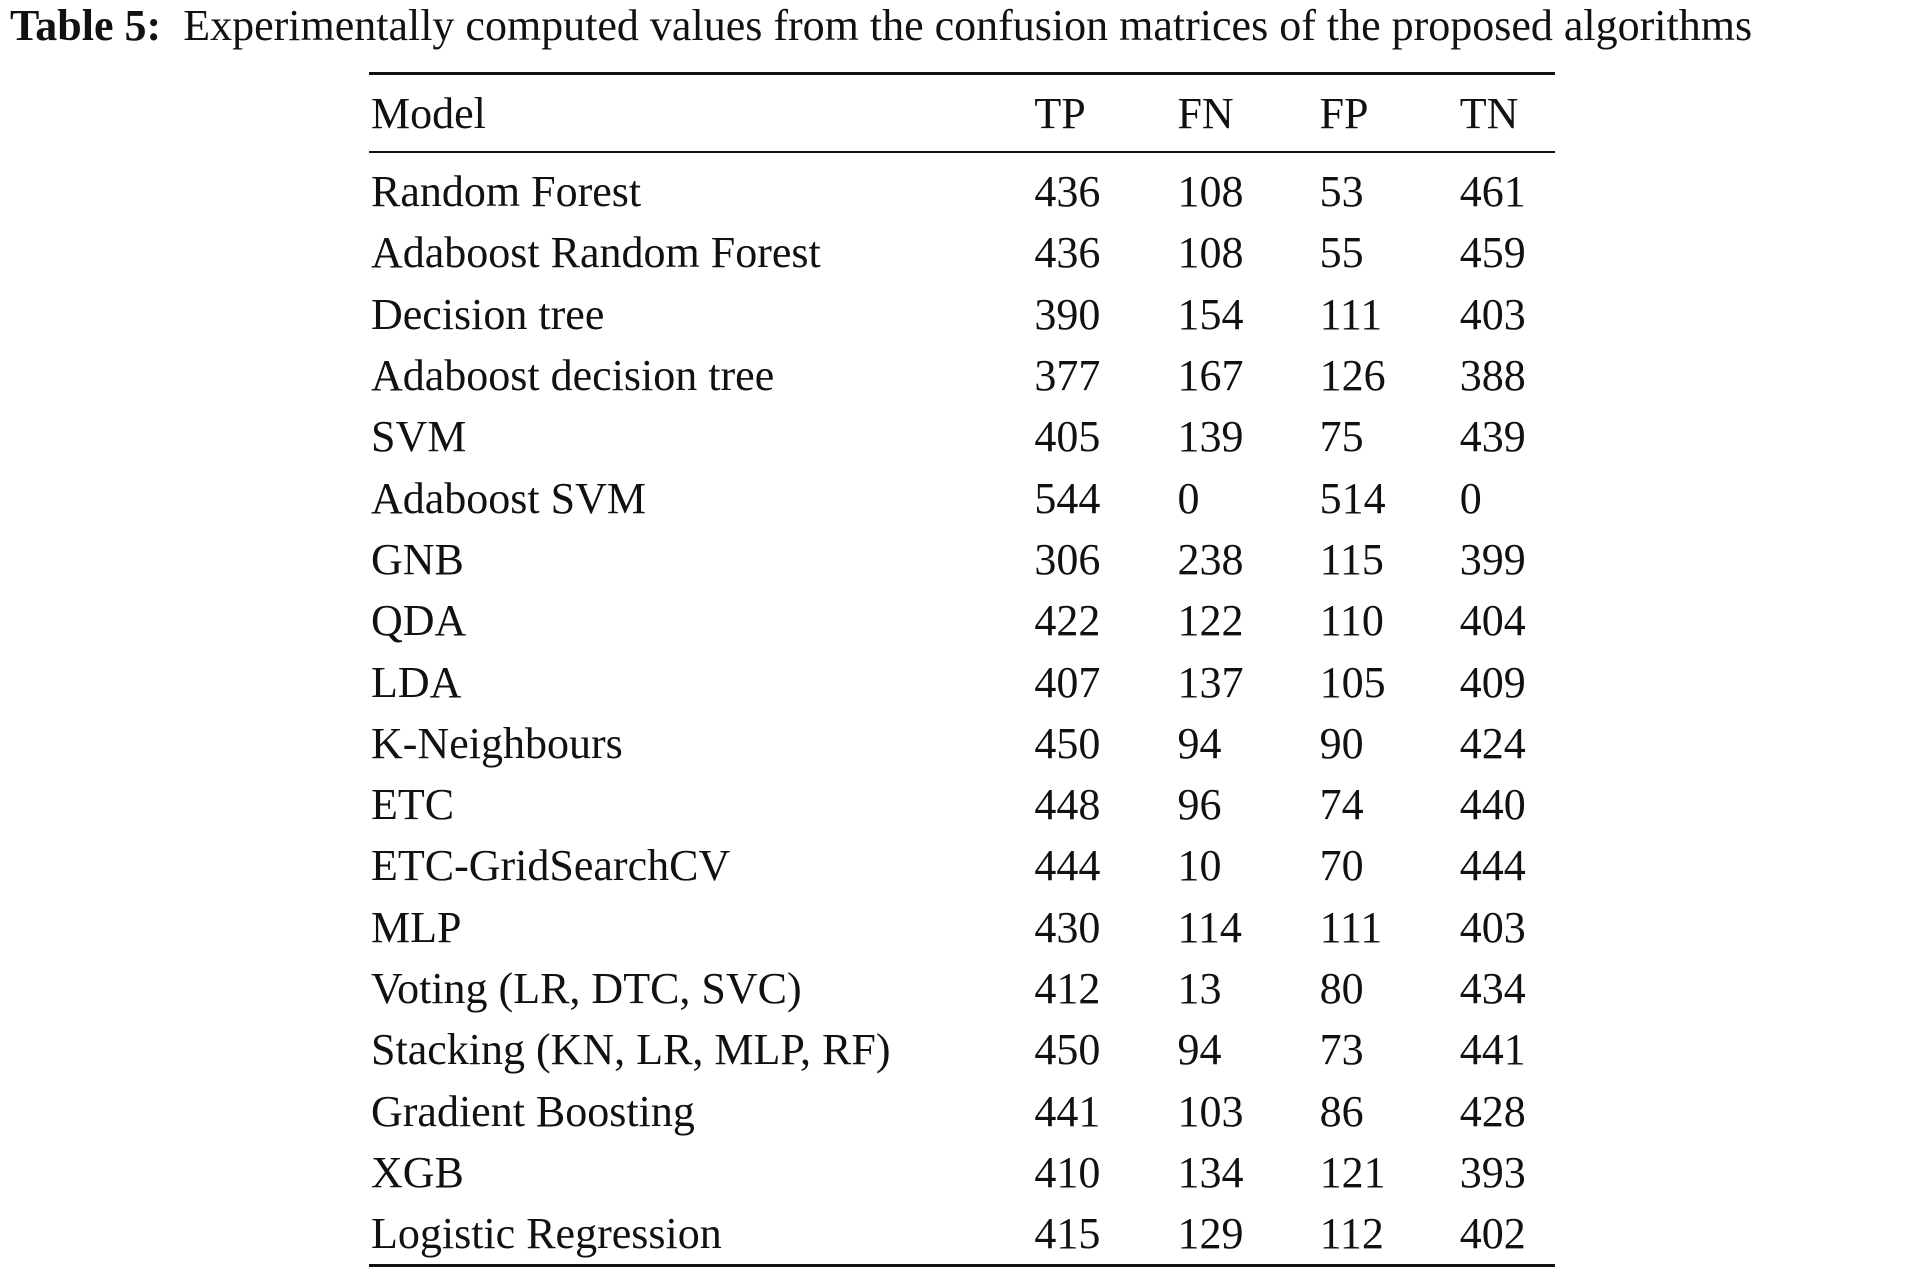 This screenshot has height=1271, width=1912. What do you see at coordinates (962, 559) in the screenshot?
I see `table-row: GNB 306 238 115 399` at bounding box center [962, 559].